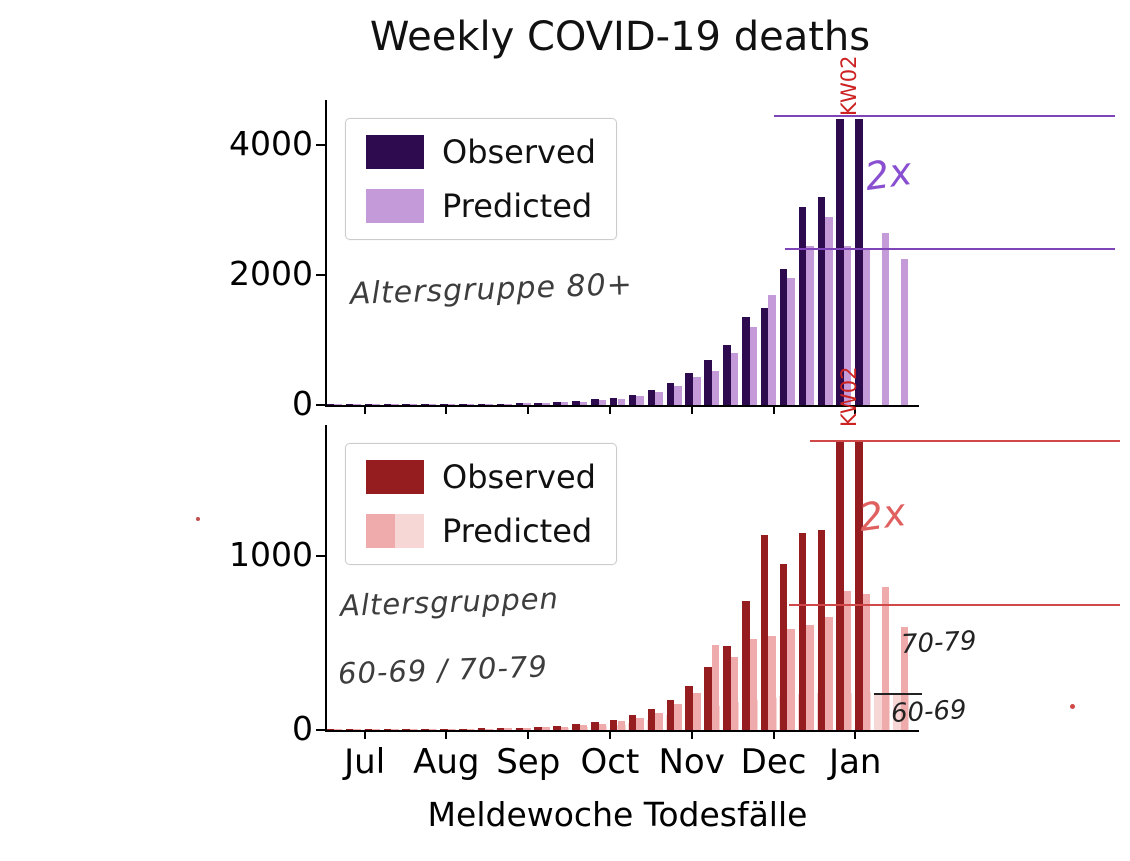  I want to click on legend-swatch-predicted, so click(395, 206).